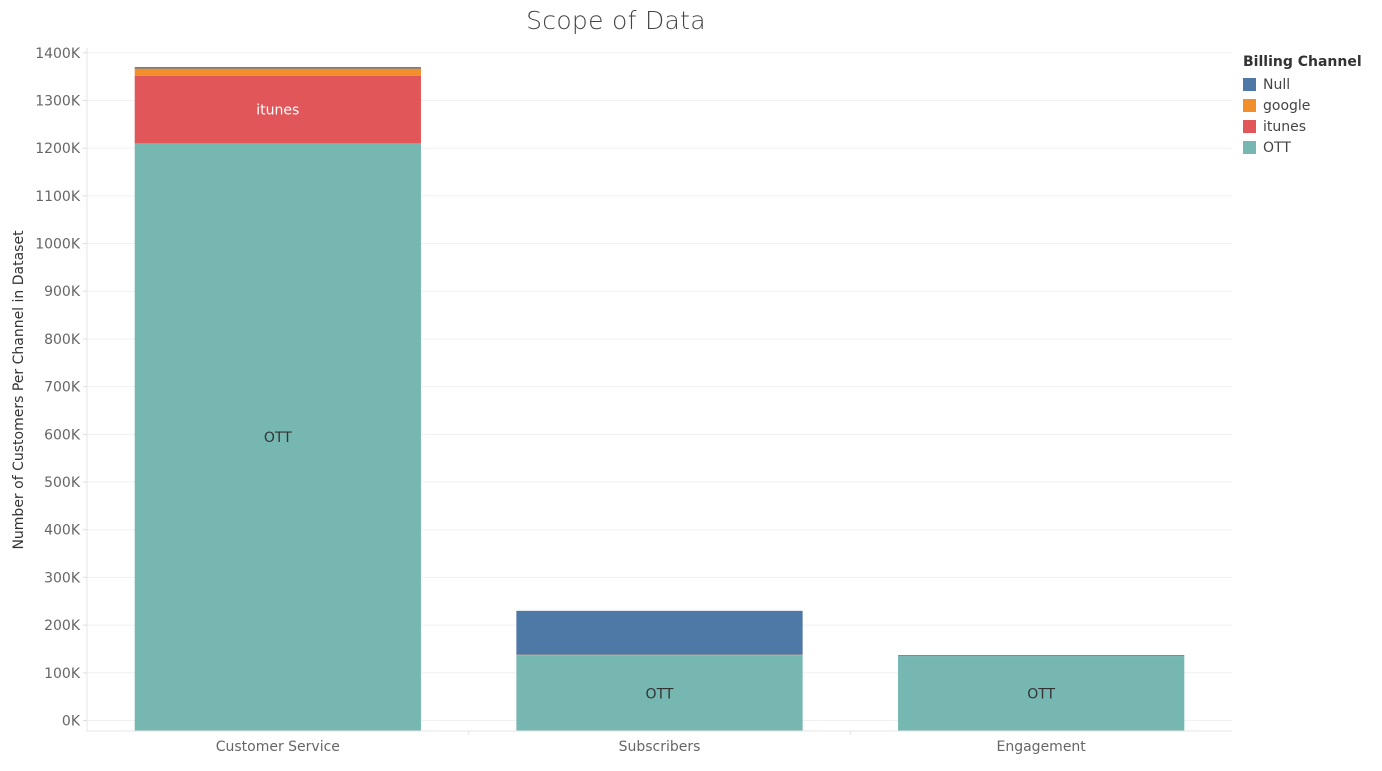 Image resolution: width=1382 pixels, height=771 pixels. I want to click on x-tick-label: Engagement, so click(1042, 747).